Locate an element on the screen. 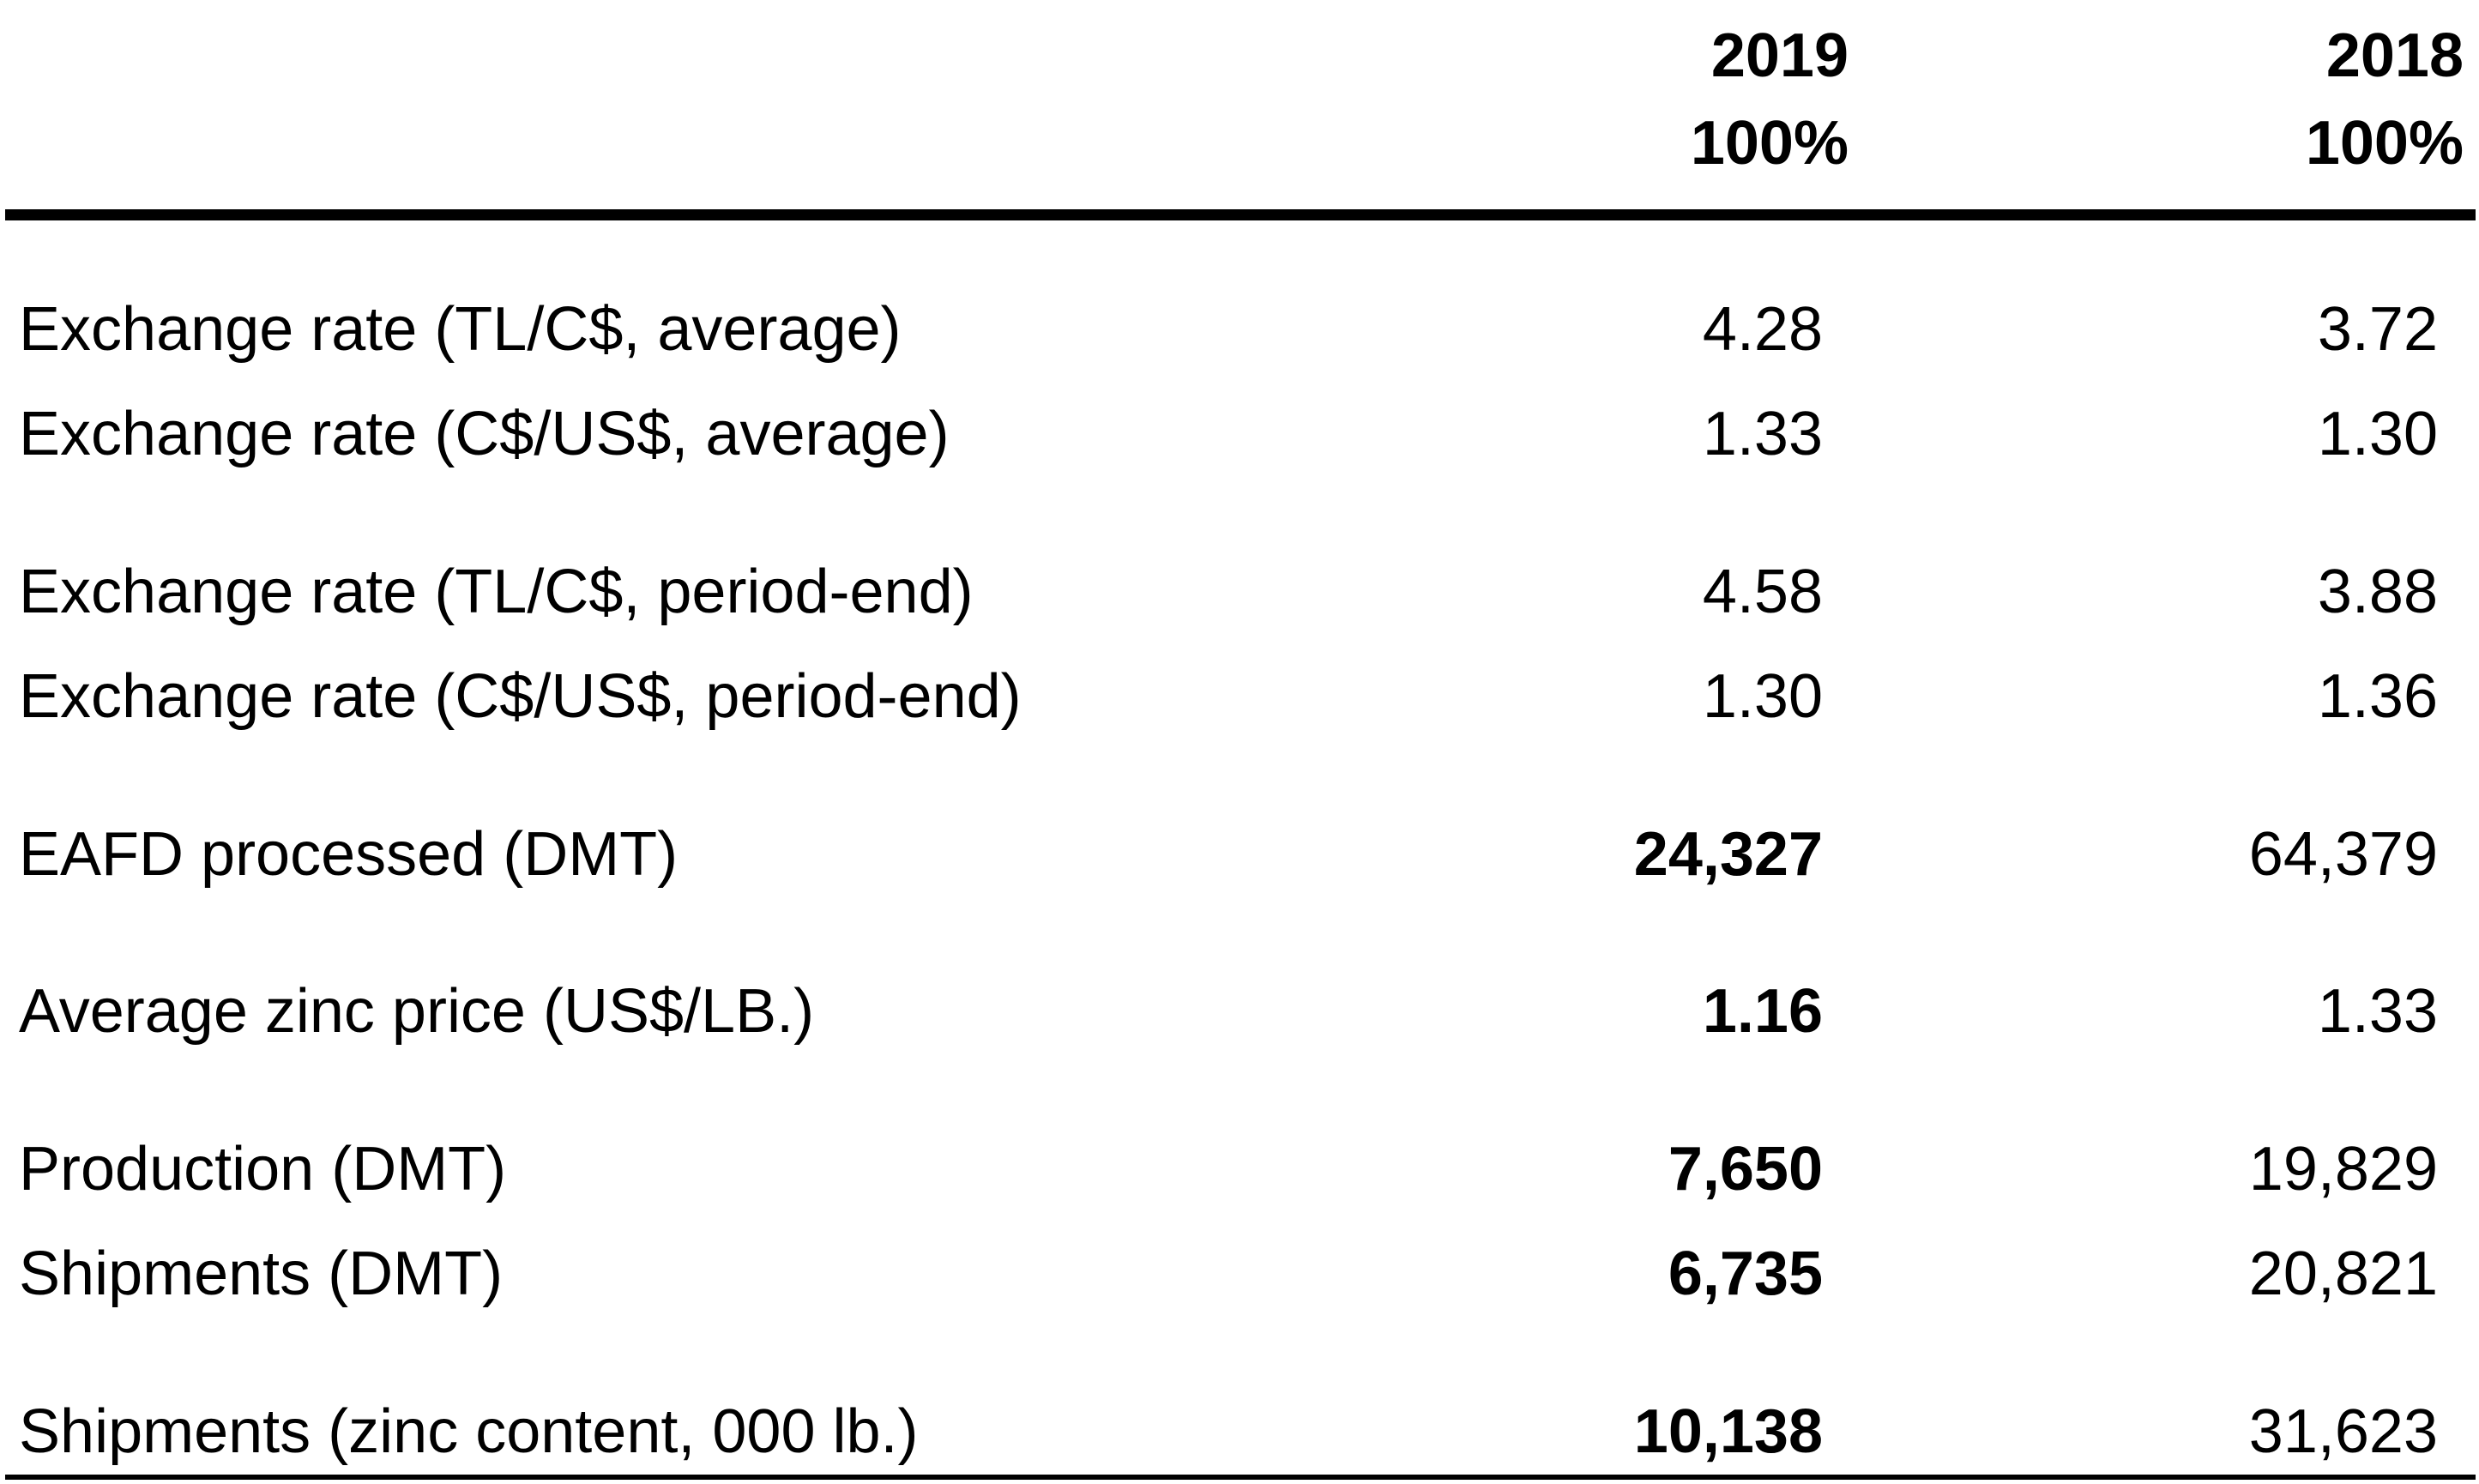  row-value-2018: 20,821 is located at coordinates (2343, 1274).